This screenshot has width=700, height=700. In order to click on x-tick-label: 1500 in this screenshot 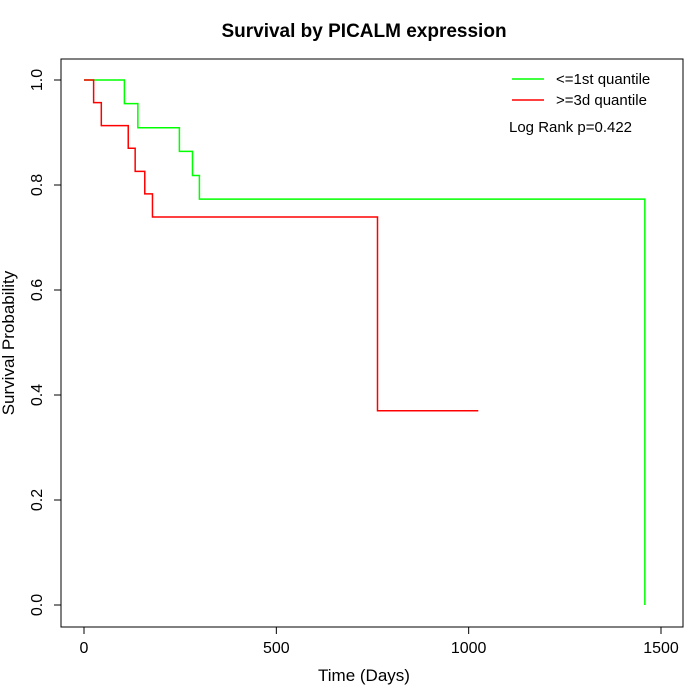, I will do `click(661, 648)`.